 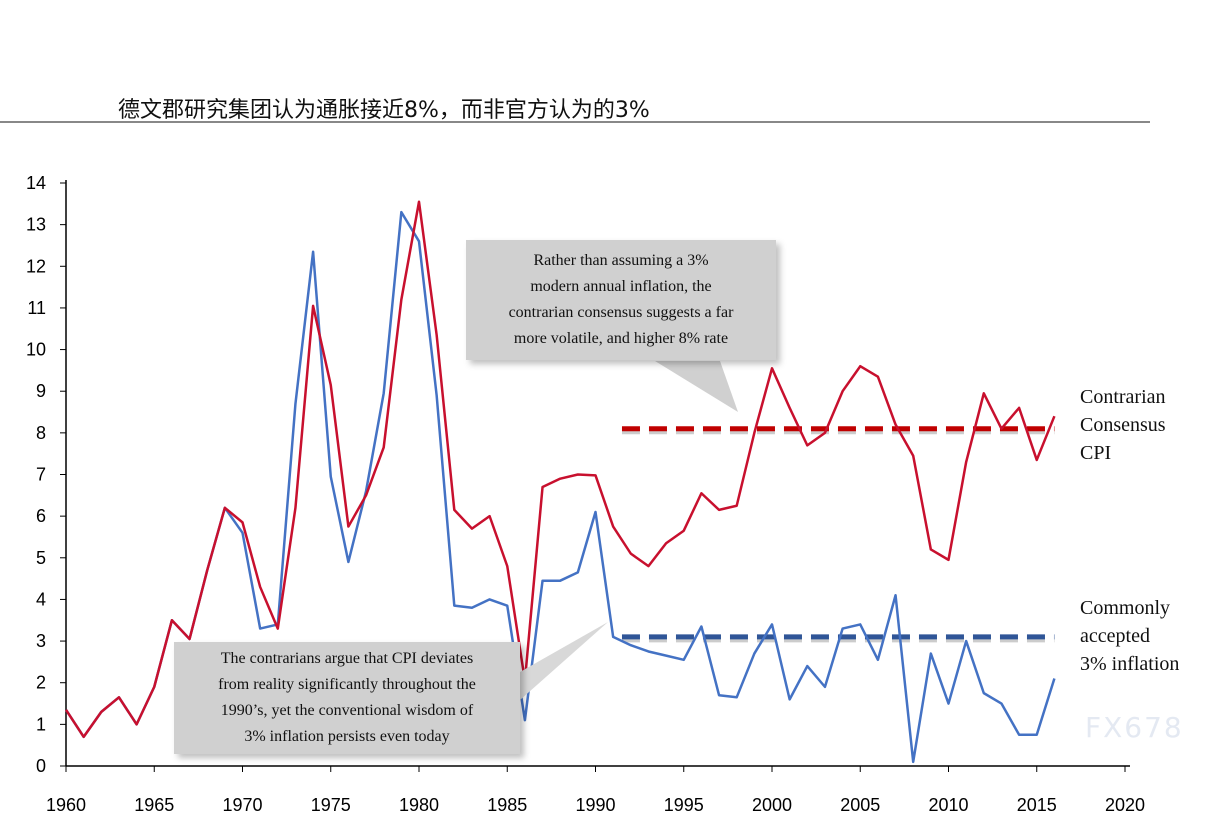 What do you see at coordinates (41, 766) in the screenshot?
I see `y-tick-label: 0` at bounding box center [41, 766].